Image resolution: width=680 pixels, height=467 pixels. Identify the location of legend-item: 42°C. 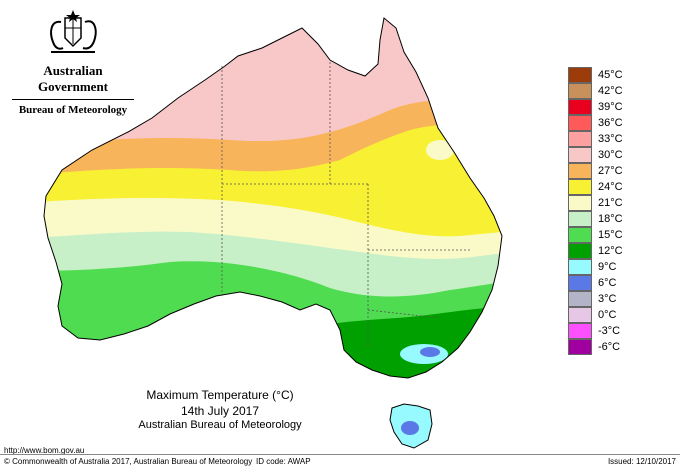
(606, 91).